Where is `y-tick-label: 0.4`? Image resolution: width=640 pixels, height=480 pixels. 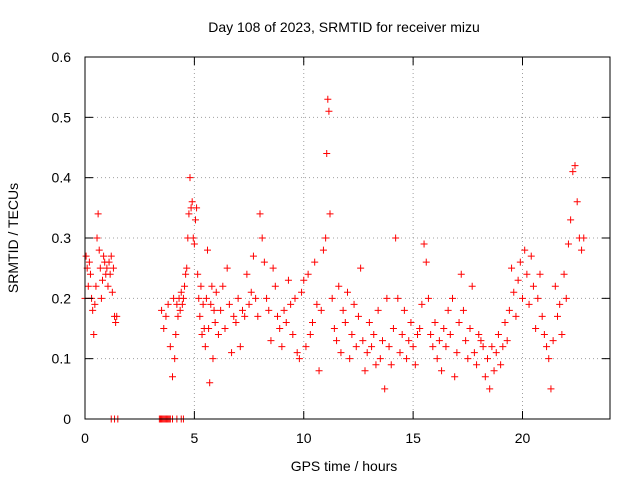 y-tick-label: 0.4 is located at coordinates (62, 178).